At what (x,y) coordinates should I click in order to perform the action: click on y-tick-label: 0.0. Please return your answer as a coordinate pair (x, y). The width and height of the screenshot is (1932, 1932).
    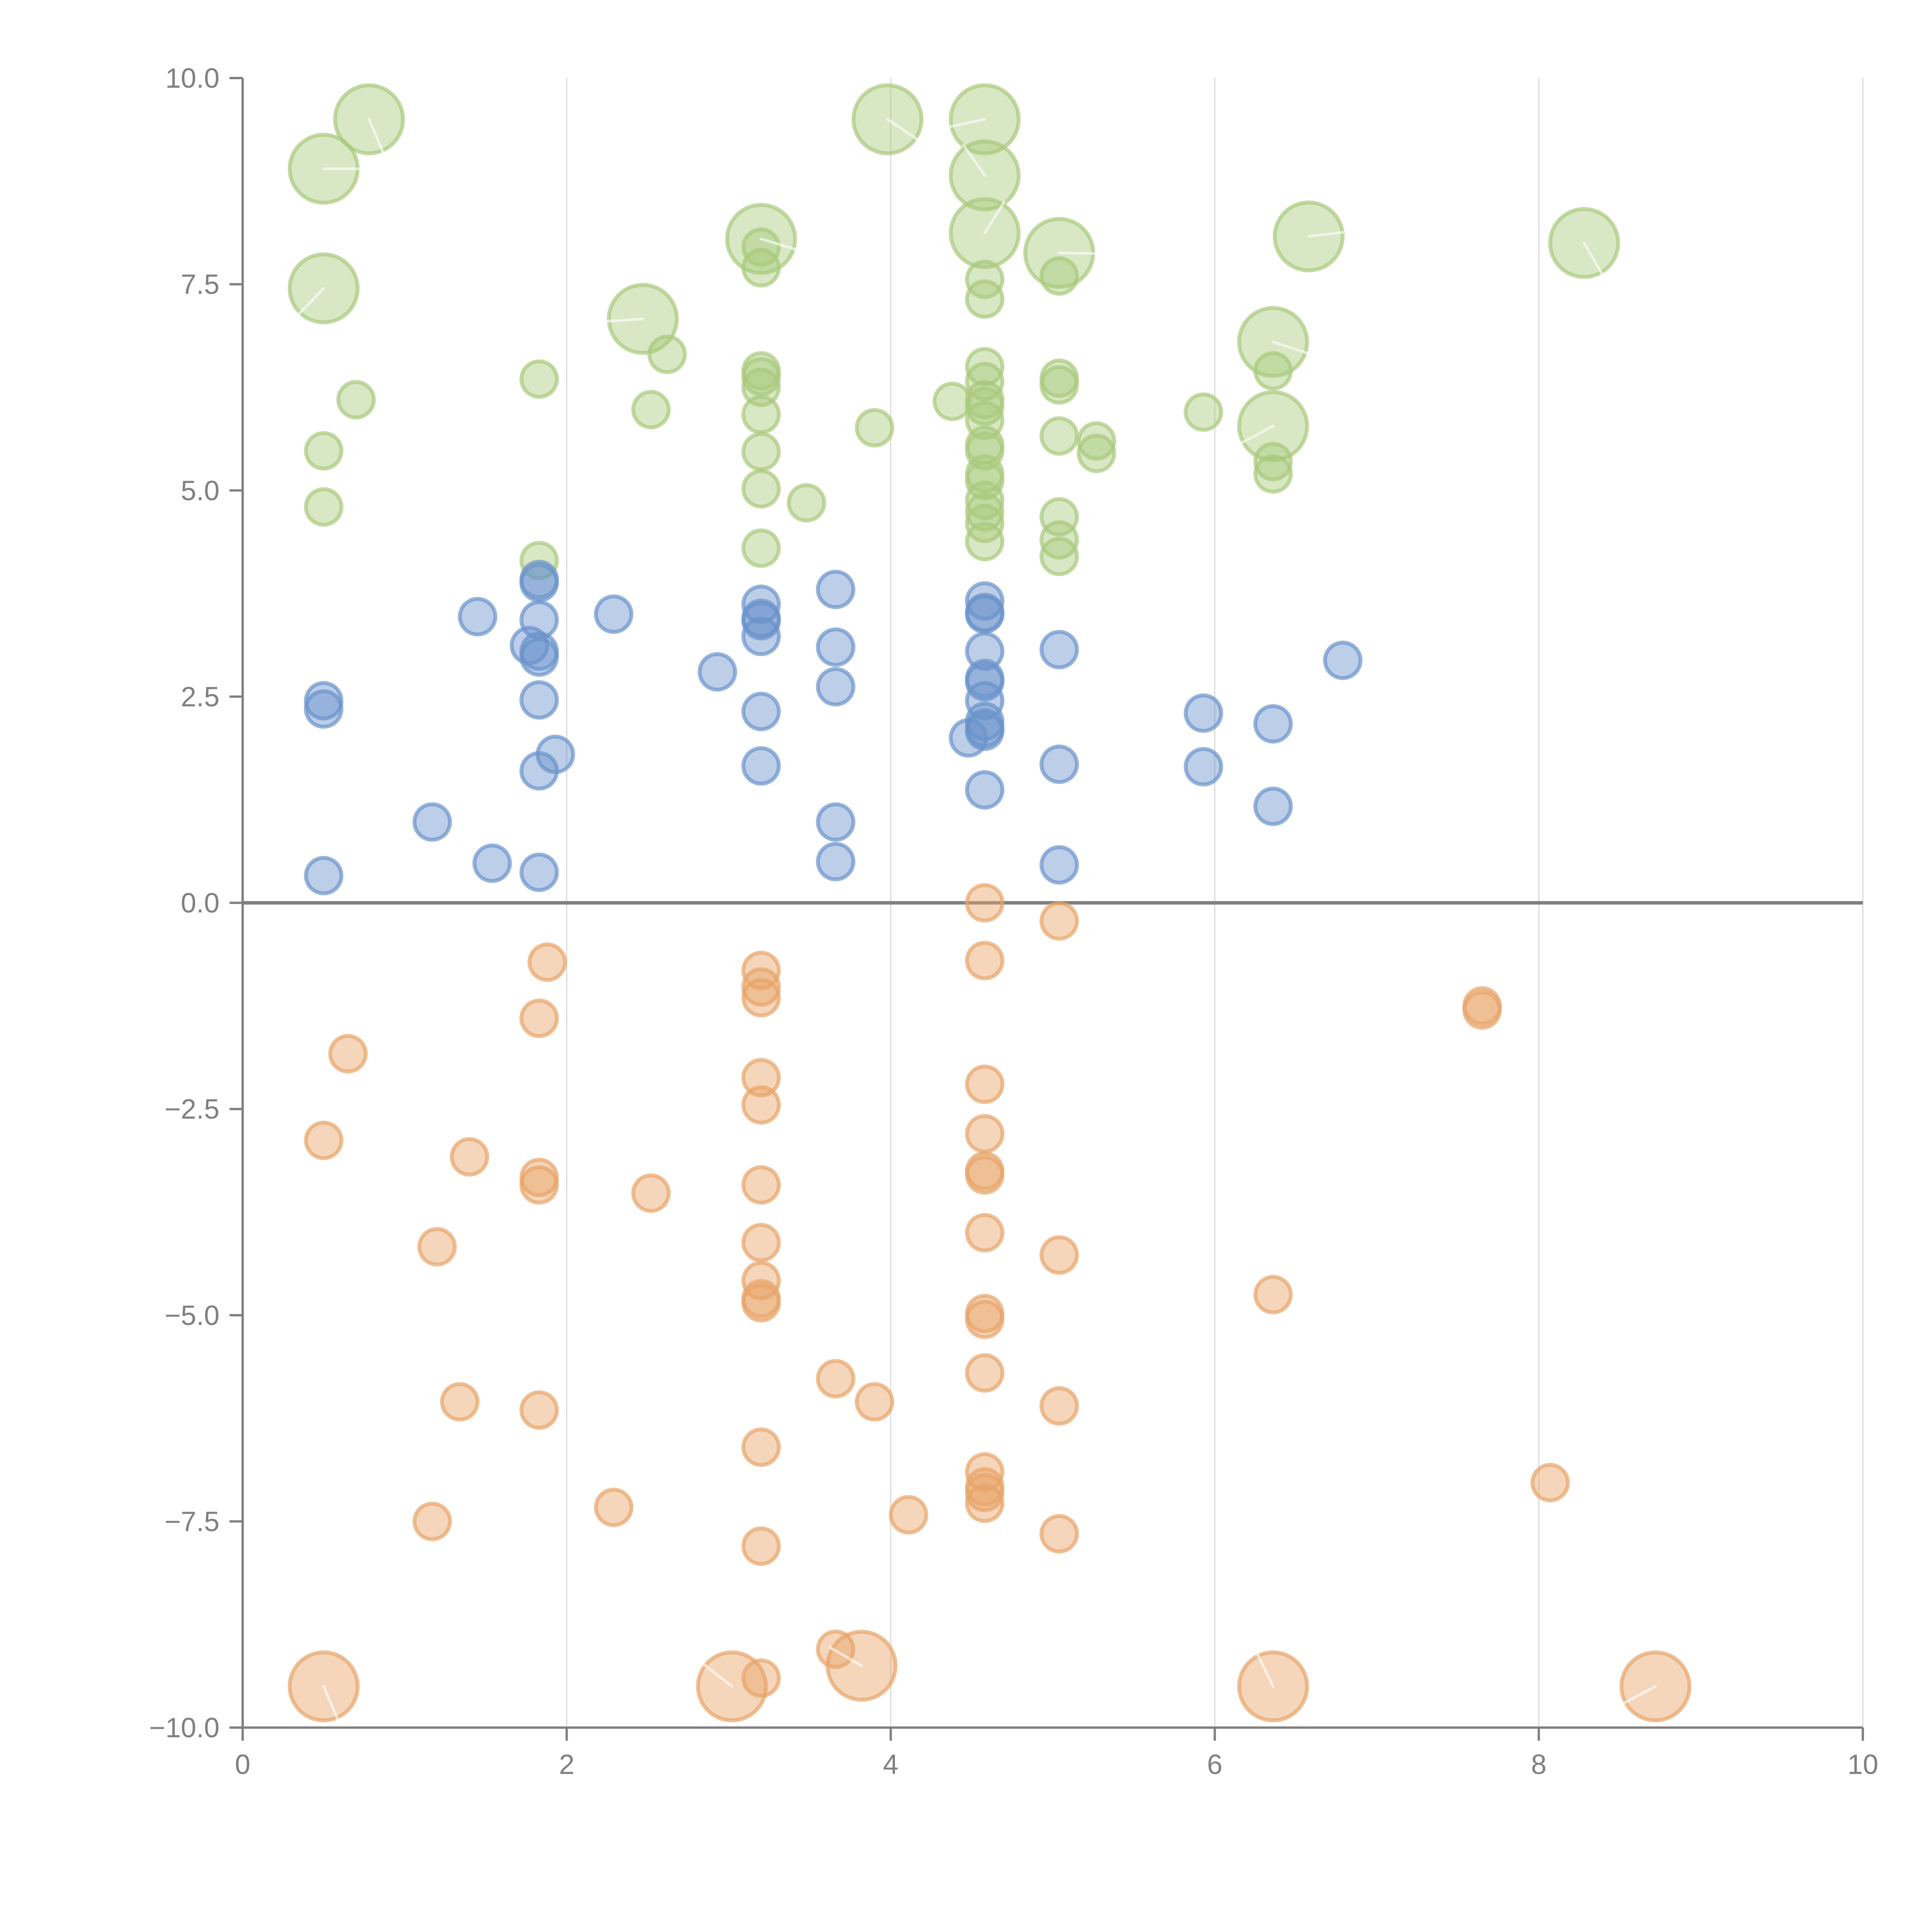
    Looking at the image, I should click on (200, 904).